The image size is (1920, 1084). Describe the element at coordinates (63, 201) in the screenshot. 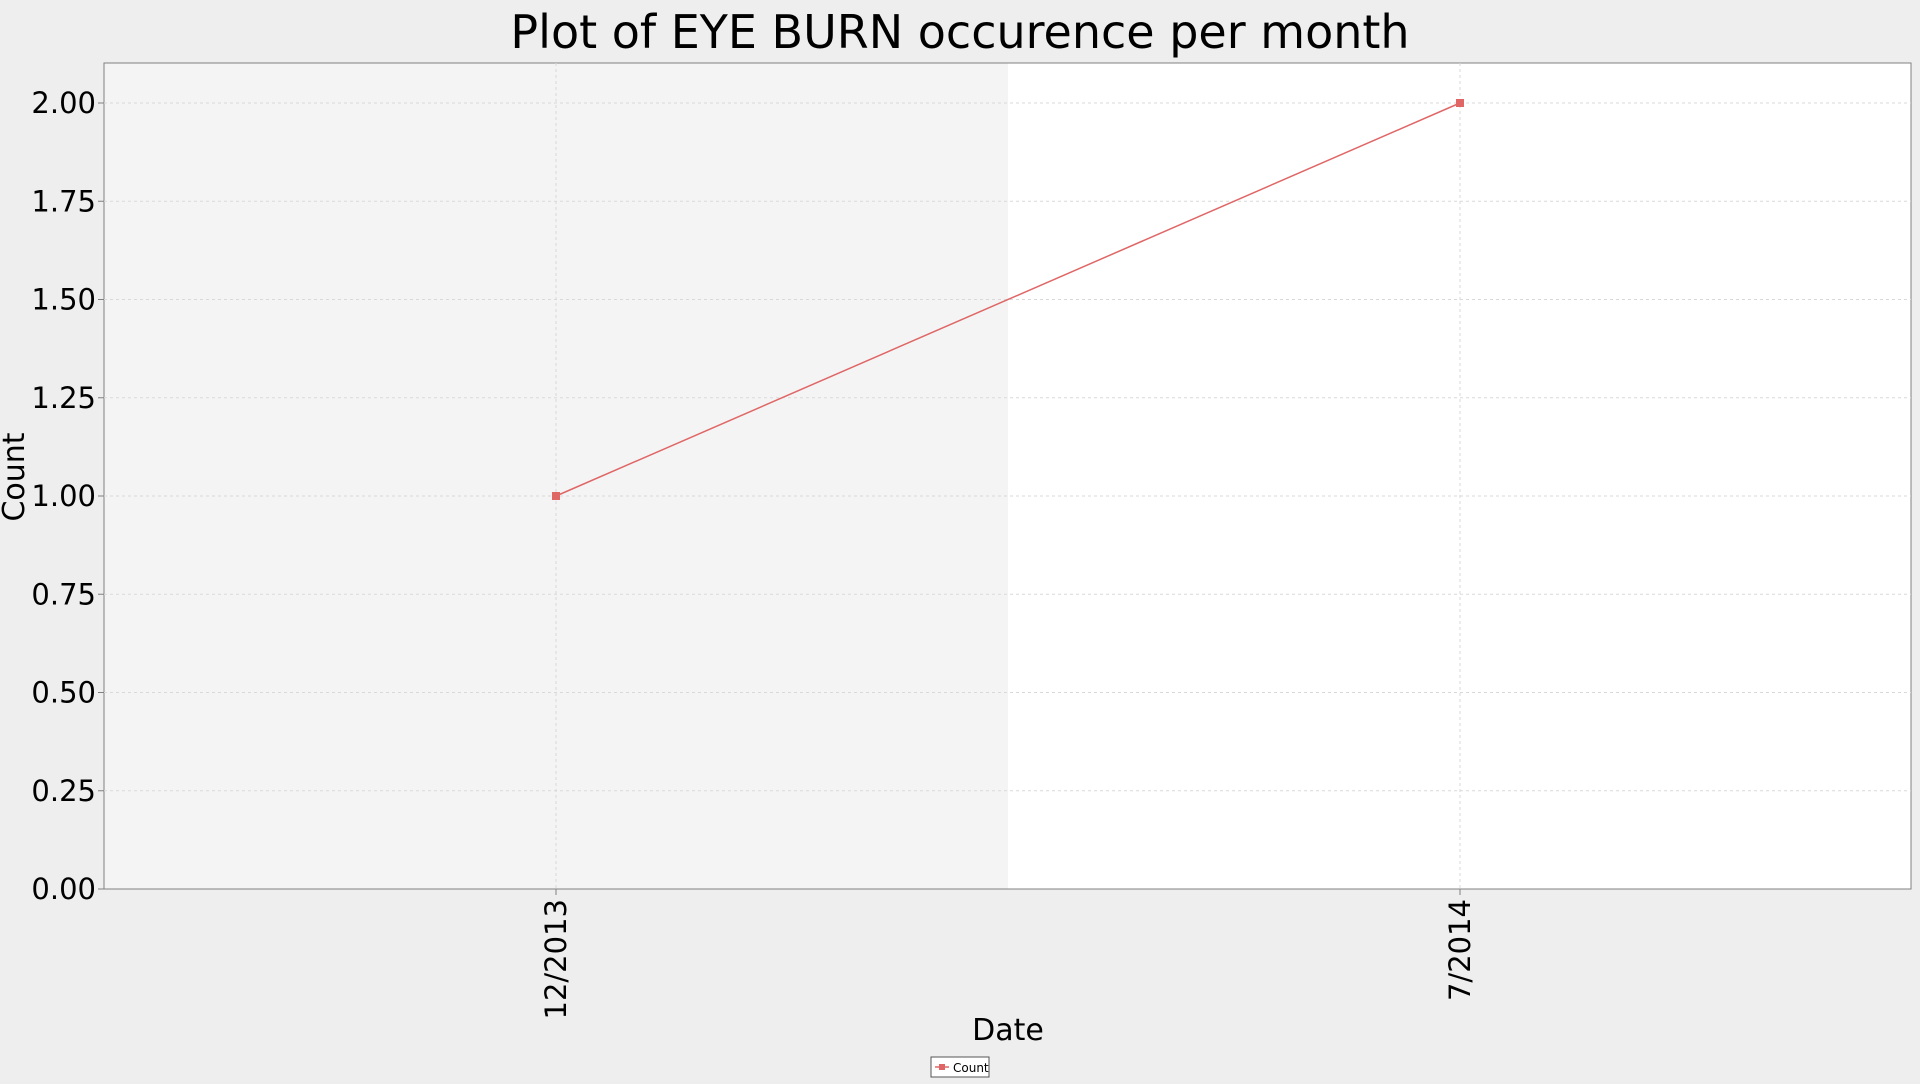

I see `y-tick-label: 1.75` at that location.